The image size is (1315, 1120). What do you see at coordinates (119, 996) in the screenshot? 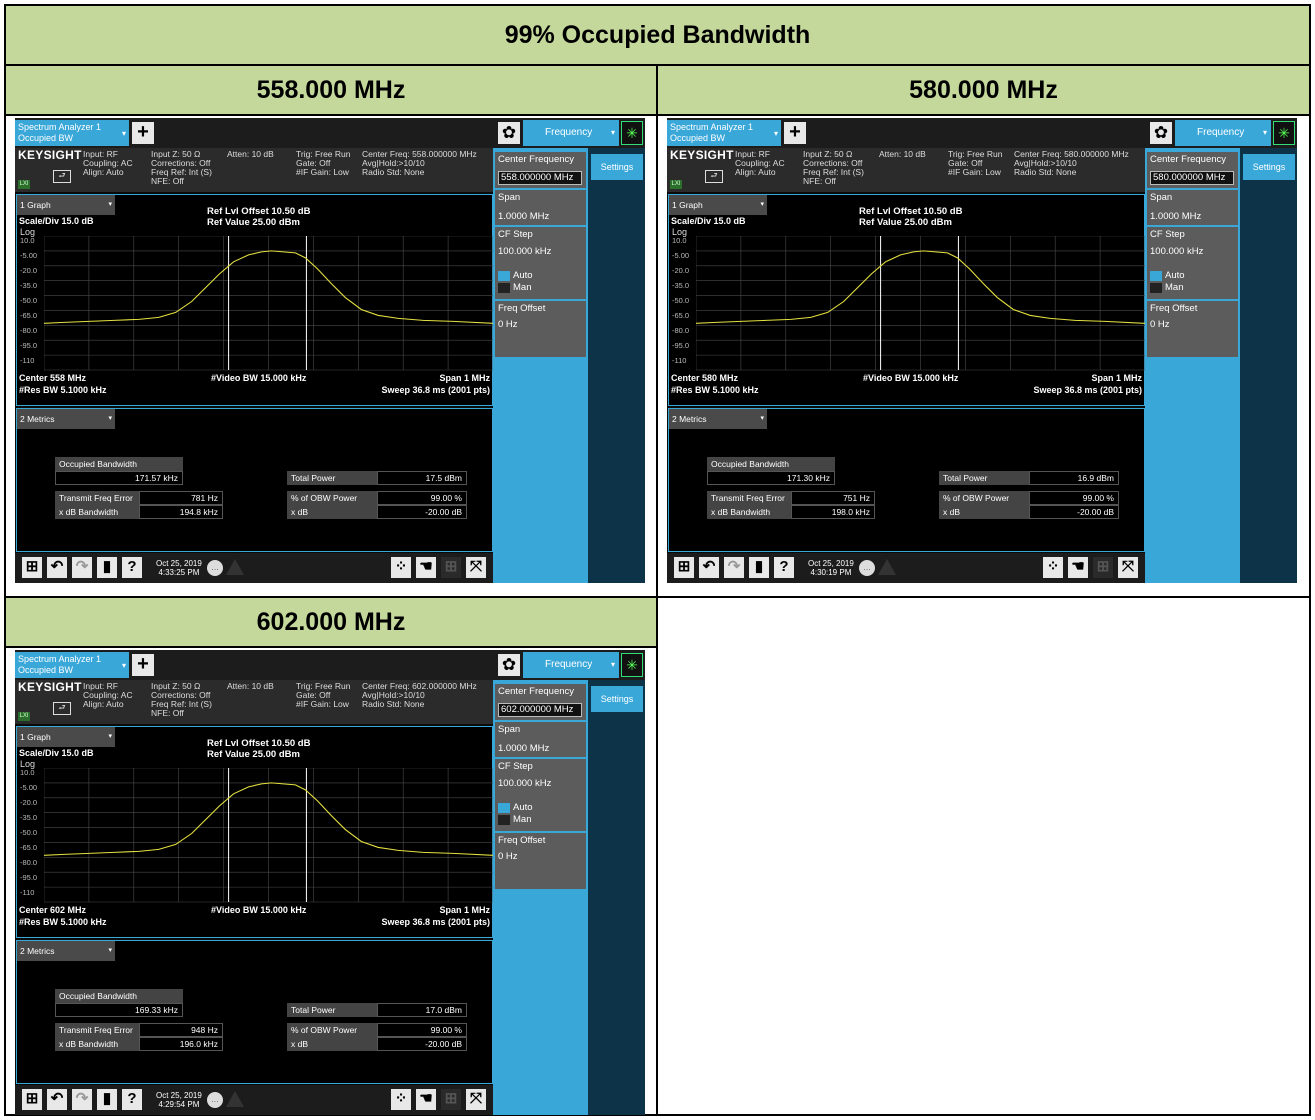
I see `obw-label: Occupied Bandwidth` at bounding box center [119, 996].